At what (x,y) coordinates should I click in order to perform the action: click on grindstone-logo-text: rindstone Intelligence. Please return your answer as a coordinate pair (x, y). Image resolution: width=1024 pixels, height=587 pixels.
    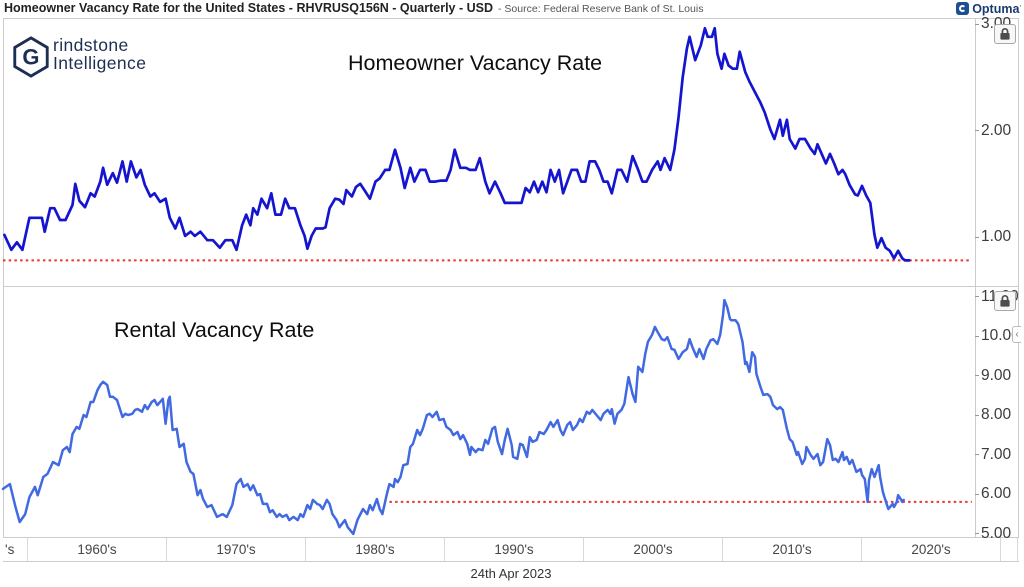
    Looking at the image, I should click on (99, 54).